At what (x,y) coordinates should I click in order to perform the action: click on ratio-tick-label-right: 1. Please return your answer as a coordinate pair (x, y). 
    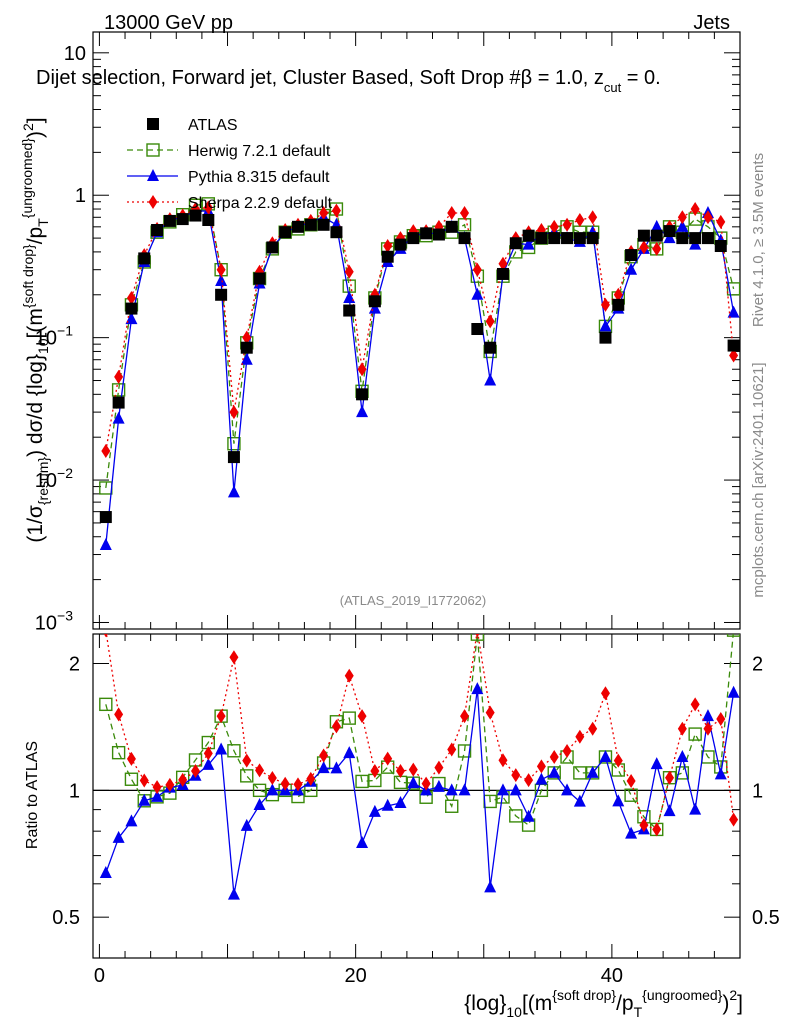
    Looking at the image, I should click on (757, 791).